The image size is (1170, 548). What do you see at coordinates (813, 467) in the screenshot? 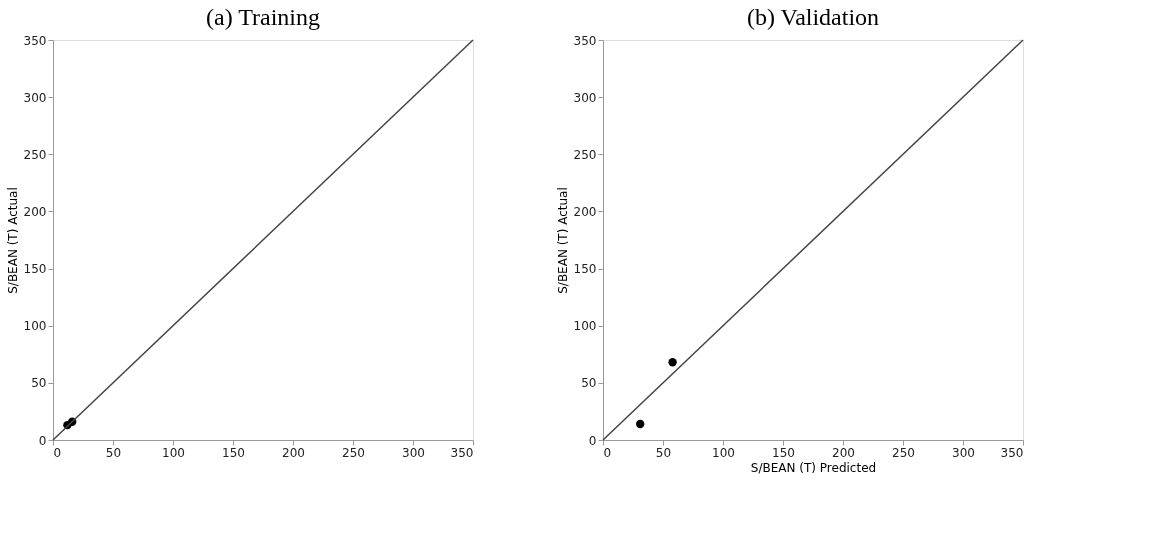
I see `x-axis-title: S/BEAN (T) Predicted` at bounding box center [813, 467].